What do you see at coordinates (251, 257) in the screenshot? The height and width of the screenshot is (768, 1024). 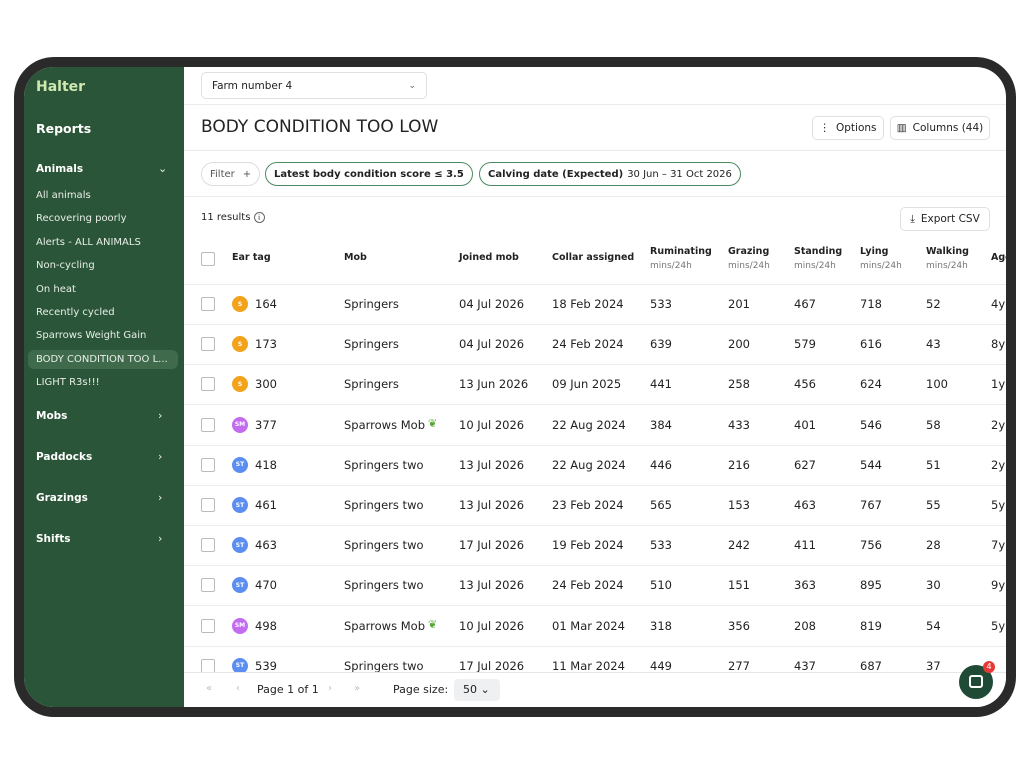 I see `column-header: Ear tag` at bounding box center [251, 257].